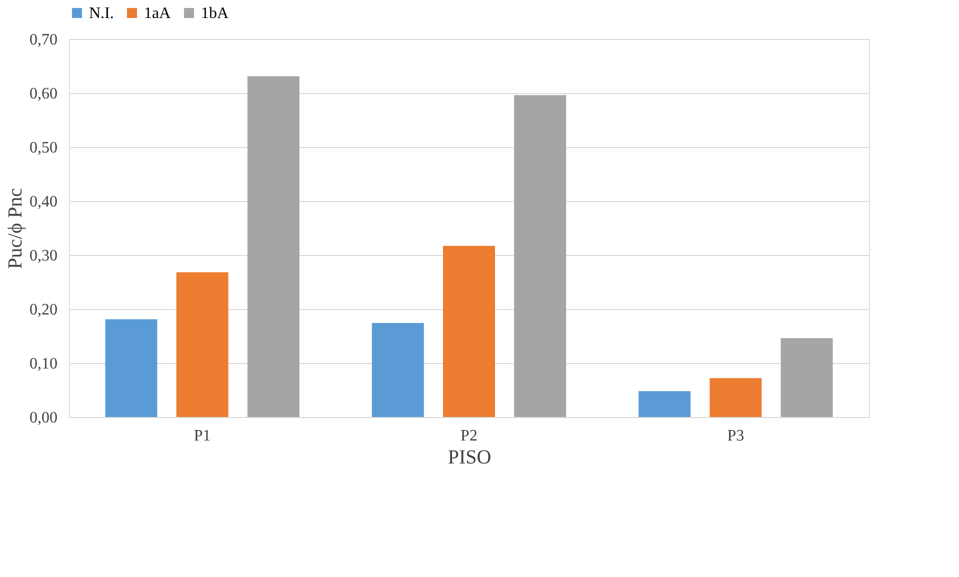 The image size is (959, 577). I want to click on y-tick-label: 0,00, so click(44, 418).